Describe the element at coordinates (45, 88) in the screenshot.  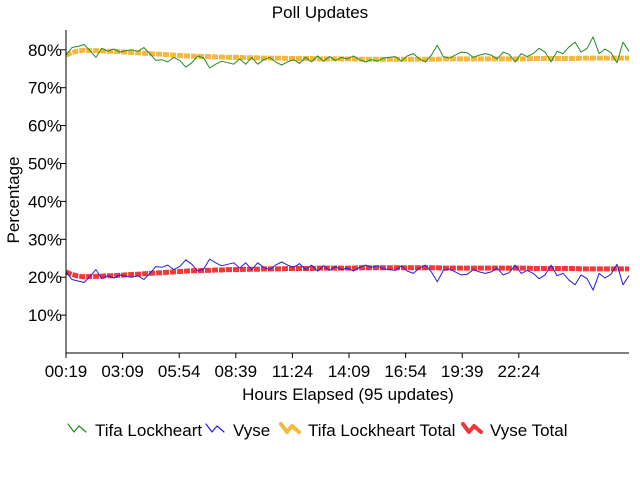
I see `y-tick-label: 70%` at that location.